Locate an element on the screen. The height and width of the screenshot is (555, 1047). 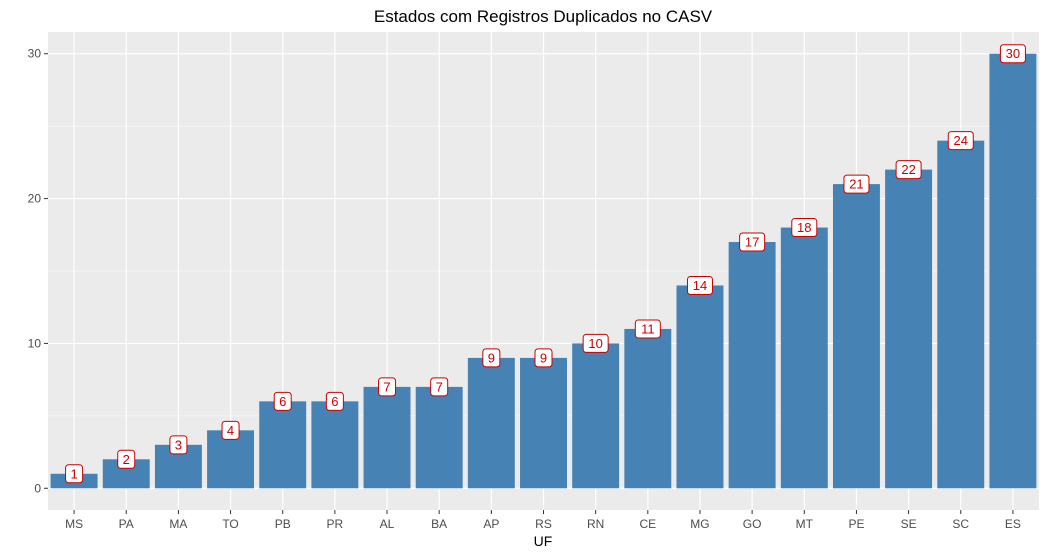
data-label-text: 4 is located at coordinates (230, 430).